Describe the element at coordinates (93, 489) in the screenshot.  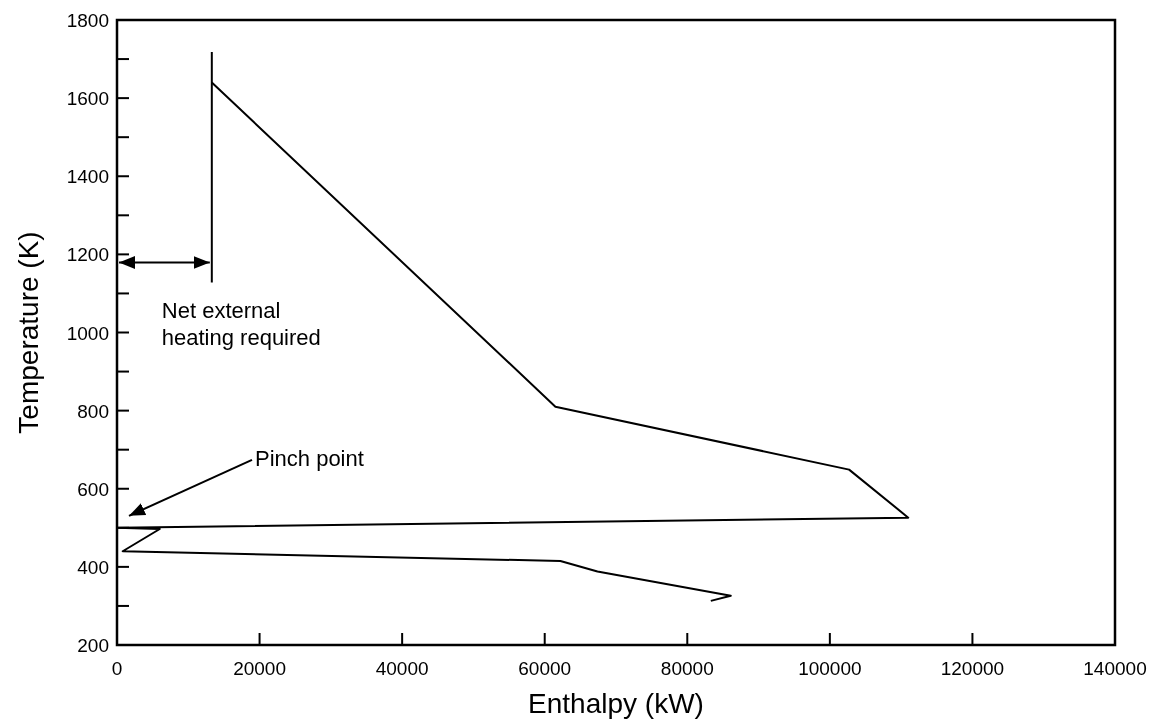
I see `y-tick-label: 600` at that location.